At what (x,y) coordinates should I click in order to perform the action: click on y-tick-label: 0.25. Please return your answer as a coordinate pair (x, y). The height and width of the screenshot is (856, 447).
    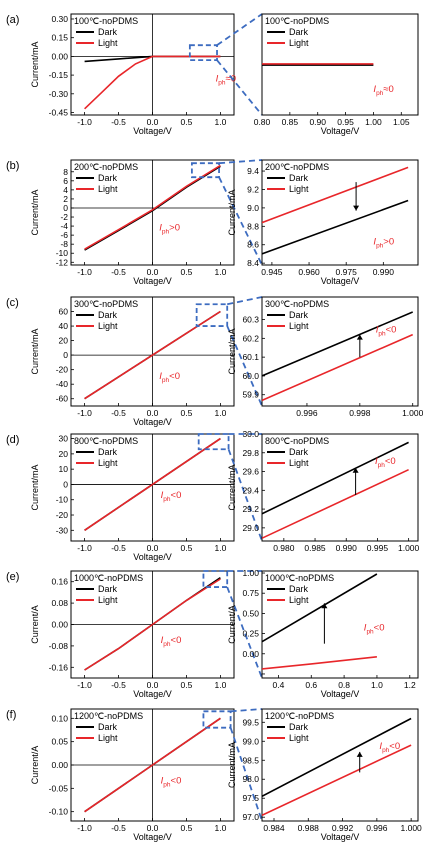
    Looking at the image, I should click on (250, 634).